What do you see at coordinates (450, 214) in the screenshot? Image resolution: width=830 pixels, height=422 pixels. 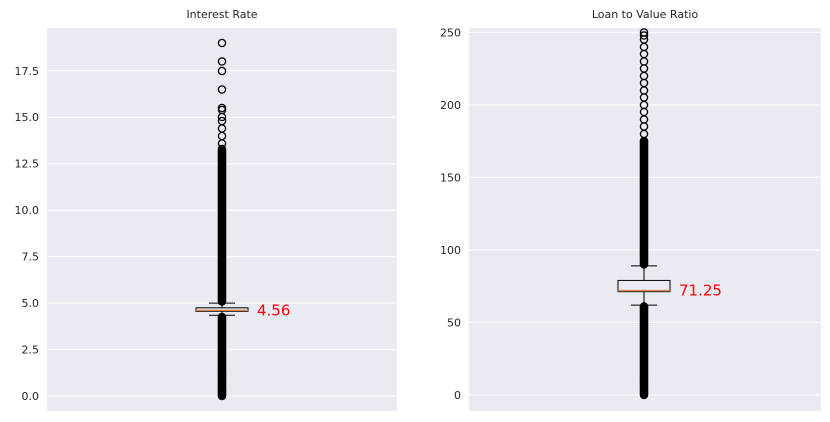 I see `y-tick-labels: 0 50 100 150 200 250` at bounding box center [450, 214].